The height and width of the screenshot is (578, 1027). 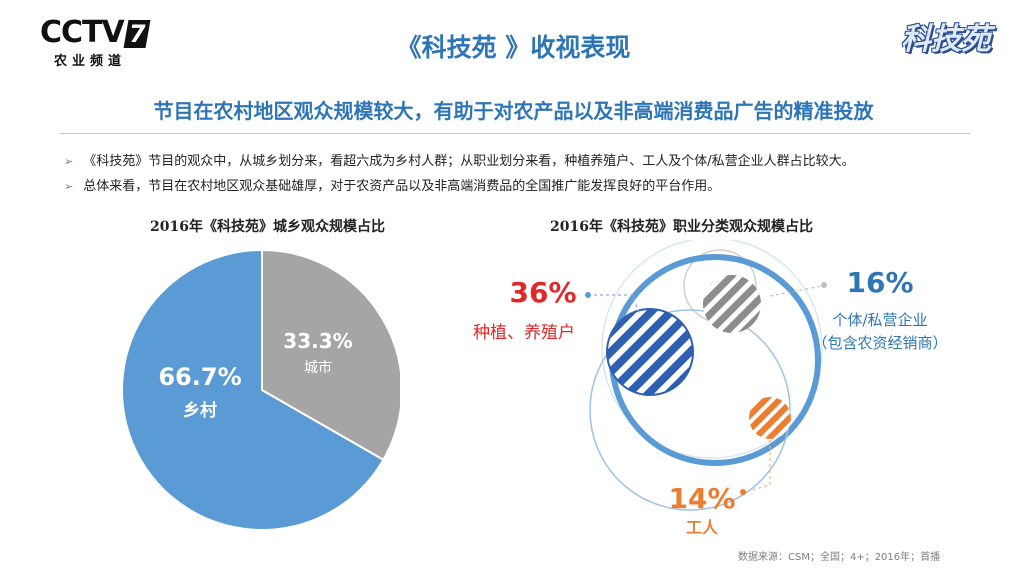 What do you see at coordinates (743, 492) in the screenshot?
I see `leader-dot-worker` at bounding box center [743, 492].